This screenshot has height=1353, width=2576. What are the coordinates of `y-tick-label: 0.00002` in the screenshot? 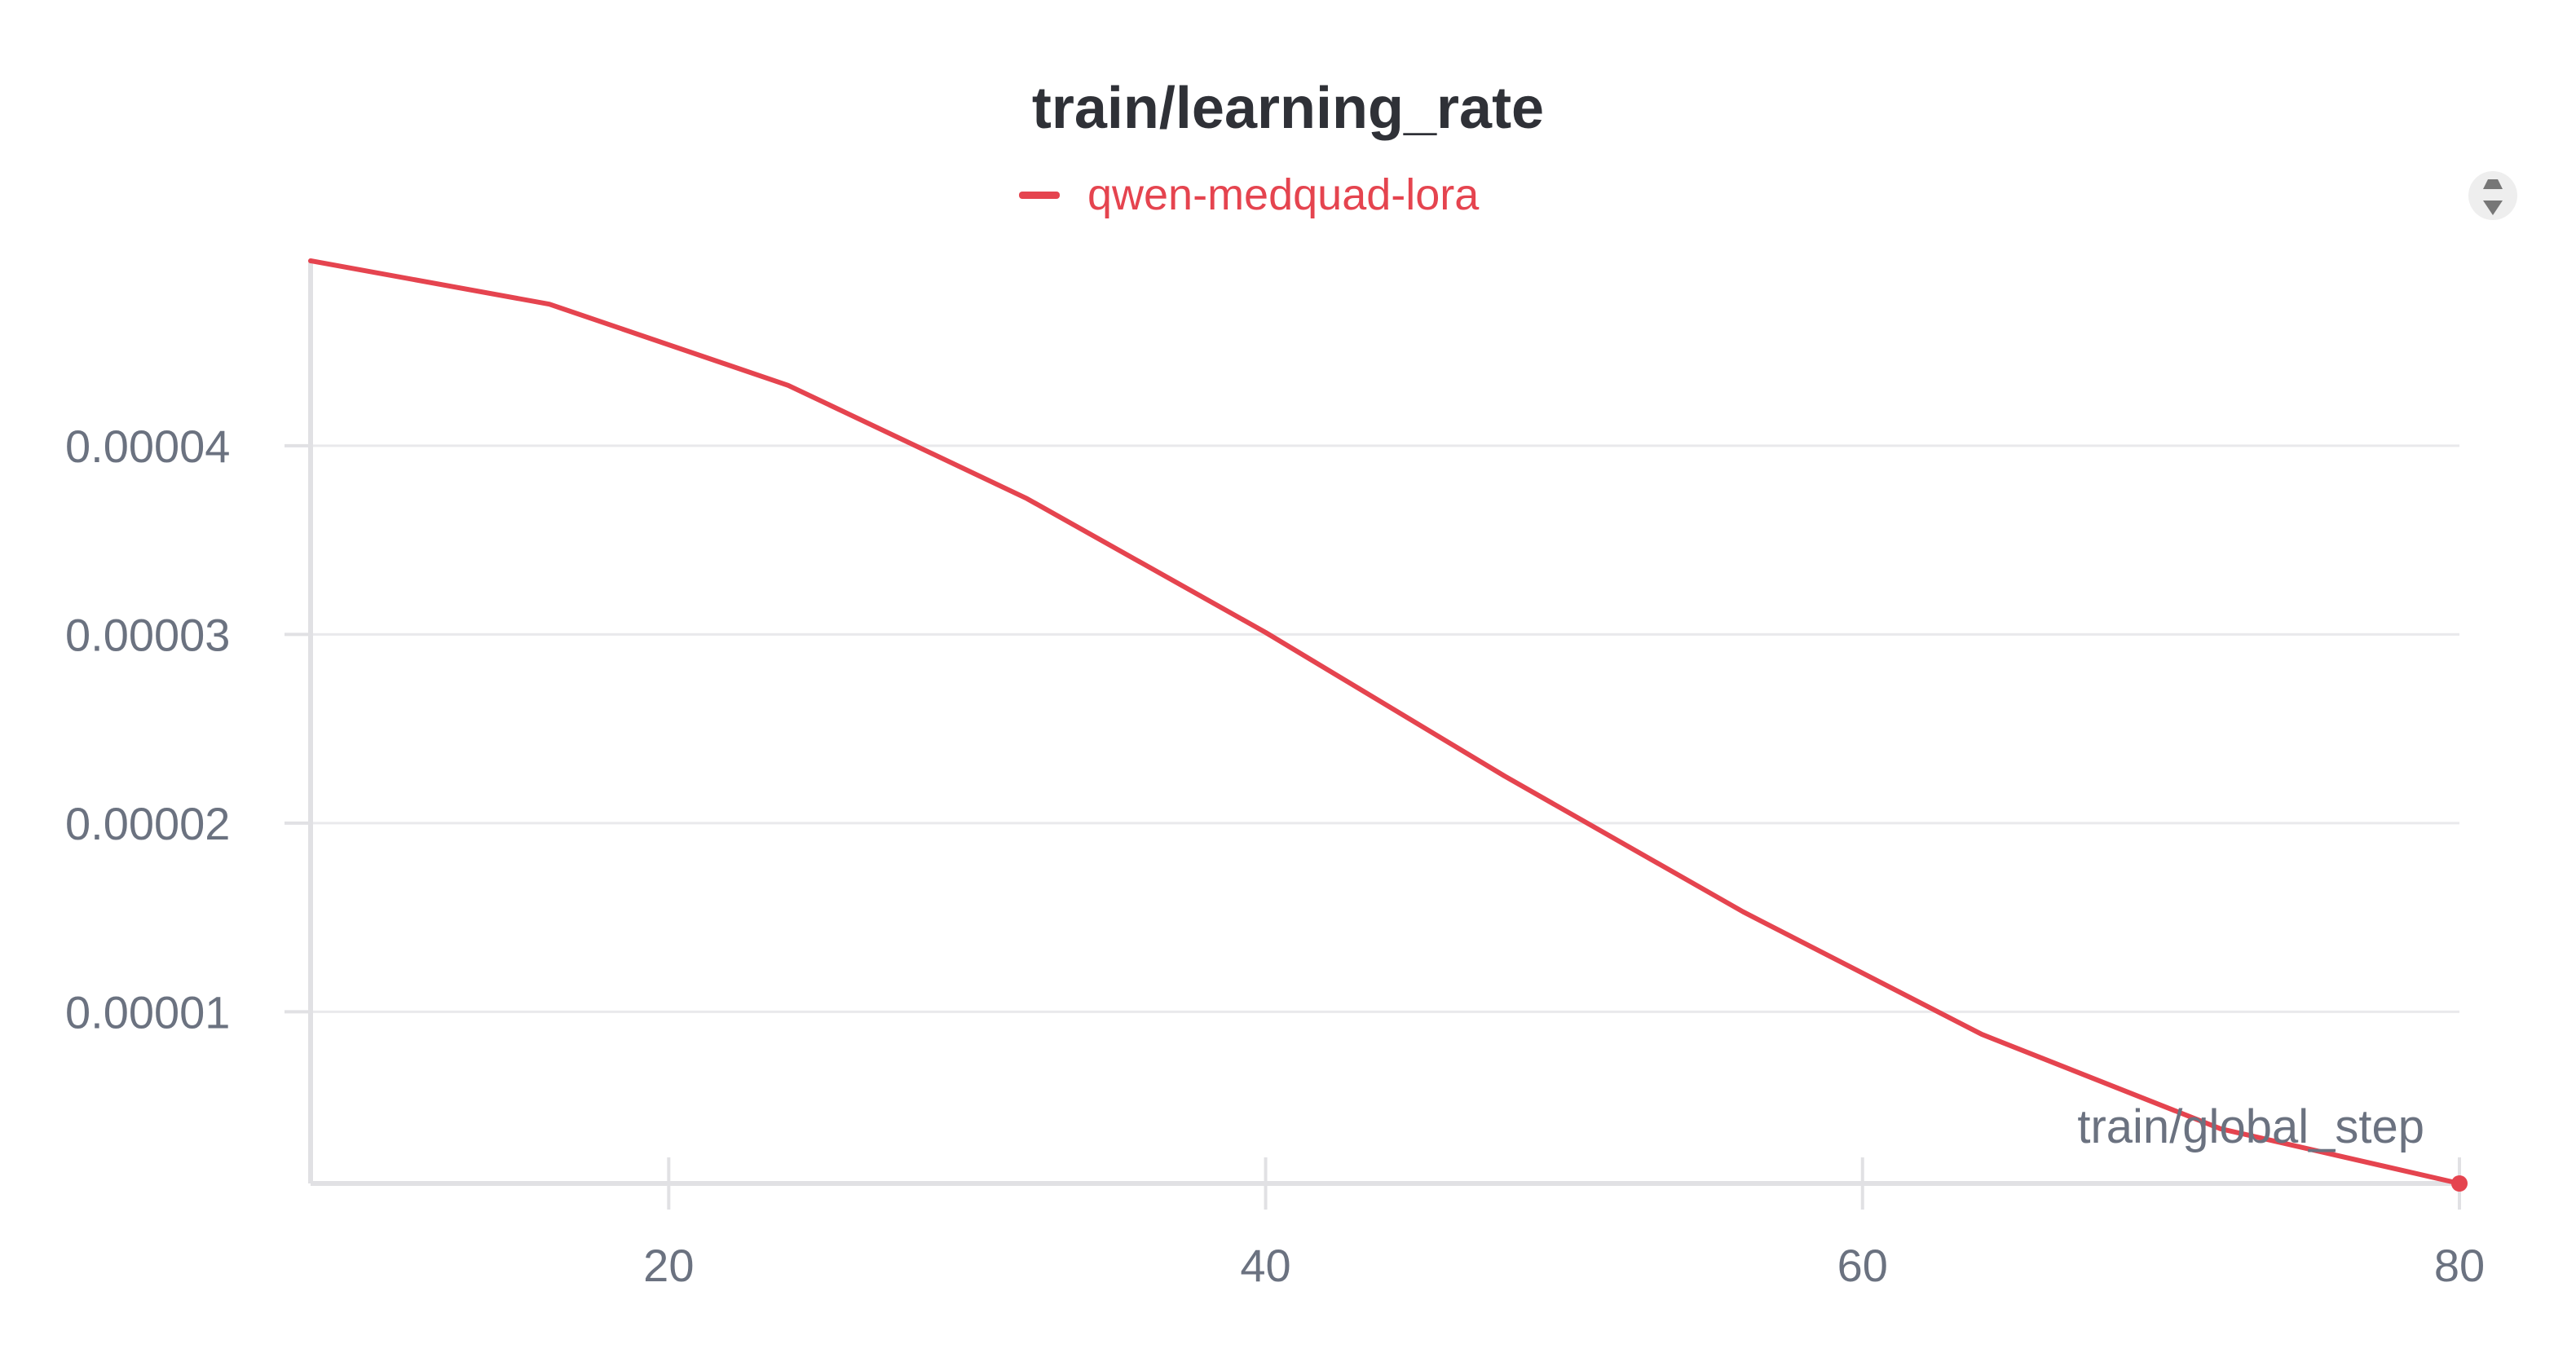 It's located at (147, 823).